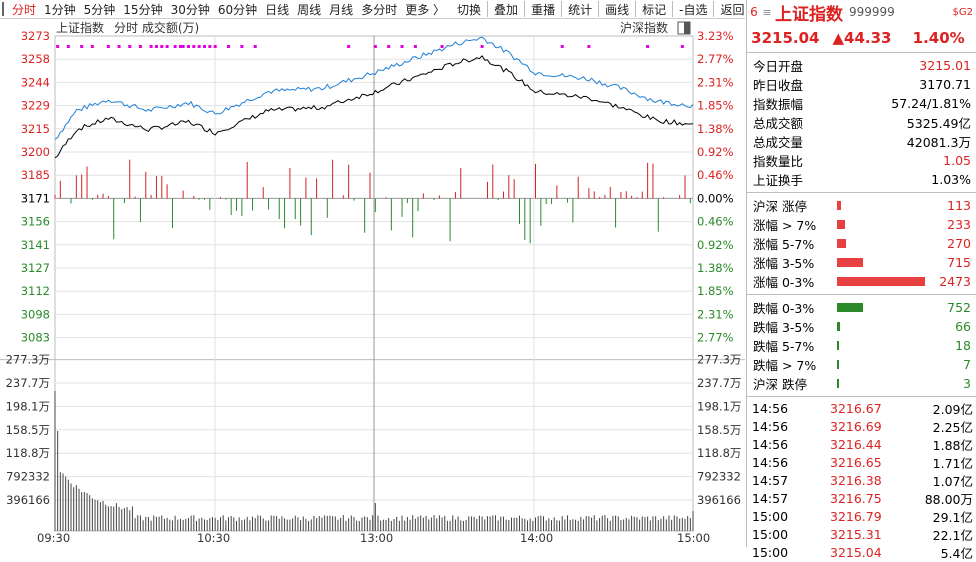 The height and width of the screenshot is (562, 976). Describe the element at coordinates (35, 175) in the screenshot. I see `price-tick-label: 3185` at that location.